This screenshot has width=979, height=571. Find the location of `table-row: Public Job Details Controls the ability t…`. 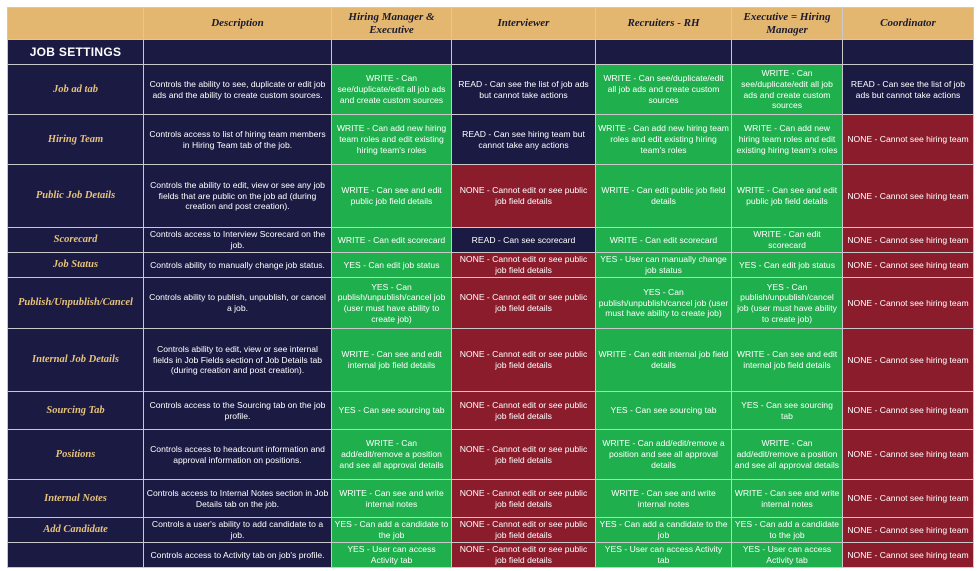

table-row: Public Job Details Controls the ability t… is located at coordinates (490, 196).